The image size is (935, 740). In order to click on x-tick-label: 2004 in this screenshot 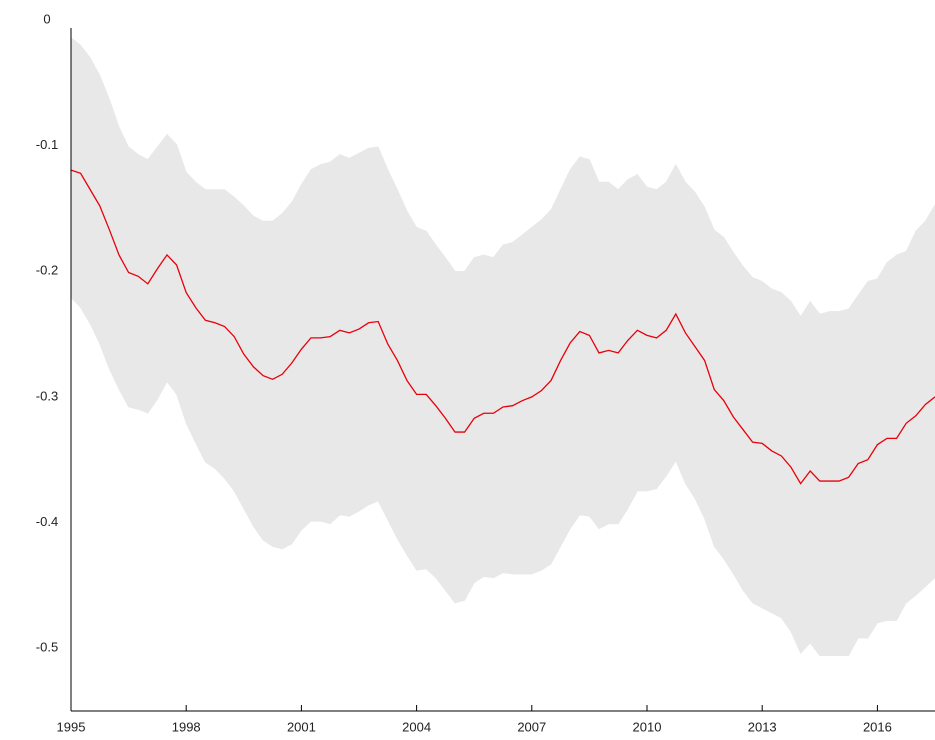, I will do `click(416, 726)`.